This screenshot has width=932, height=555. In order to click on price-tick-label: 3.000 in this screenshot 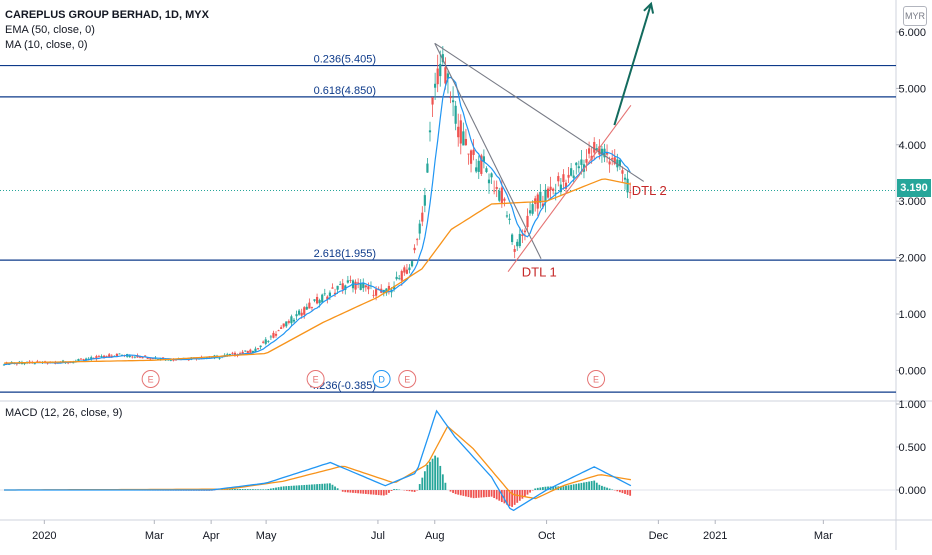, I will do `click(912, 202)`.